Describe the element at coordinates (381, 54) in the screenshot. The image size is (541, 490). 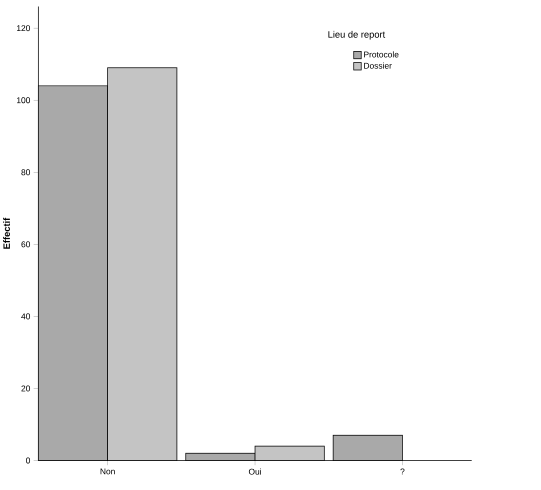
I see `legend-label: Protocole` at that location.